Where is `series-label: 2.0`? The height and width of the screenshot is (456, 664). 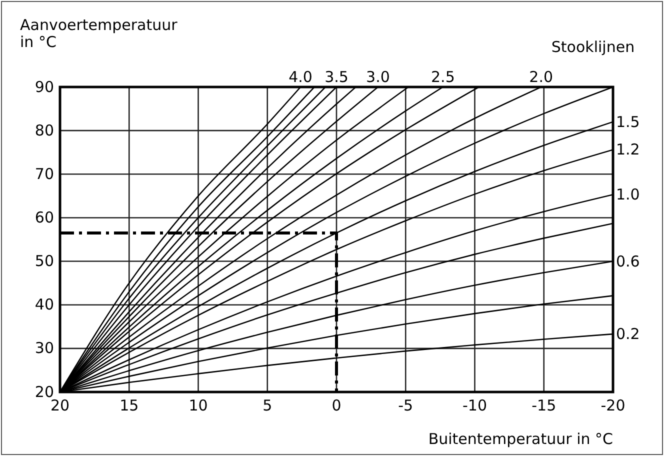
series-label: 2.0 is located at coordinates (541, 77).